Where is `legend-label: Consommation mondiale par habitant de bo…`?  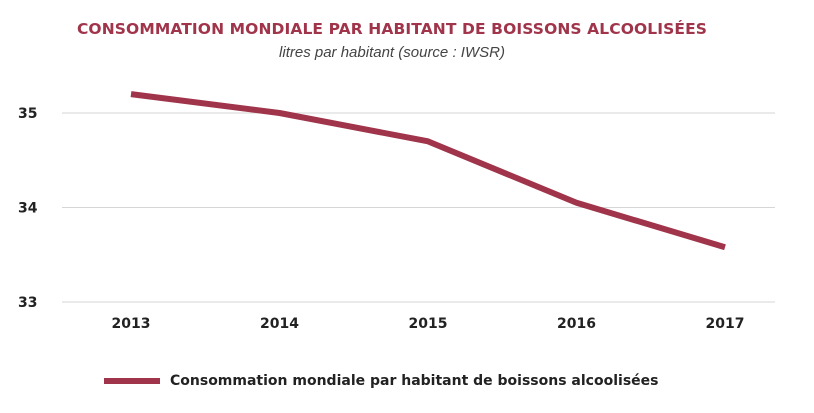
legend-label: Consommation mondiale par habitant de bo… is located at coordinates (414, 381).